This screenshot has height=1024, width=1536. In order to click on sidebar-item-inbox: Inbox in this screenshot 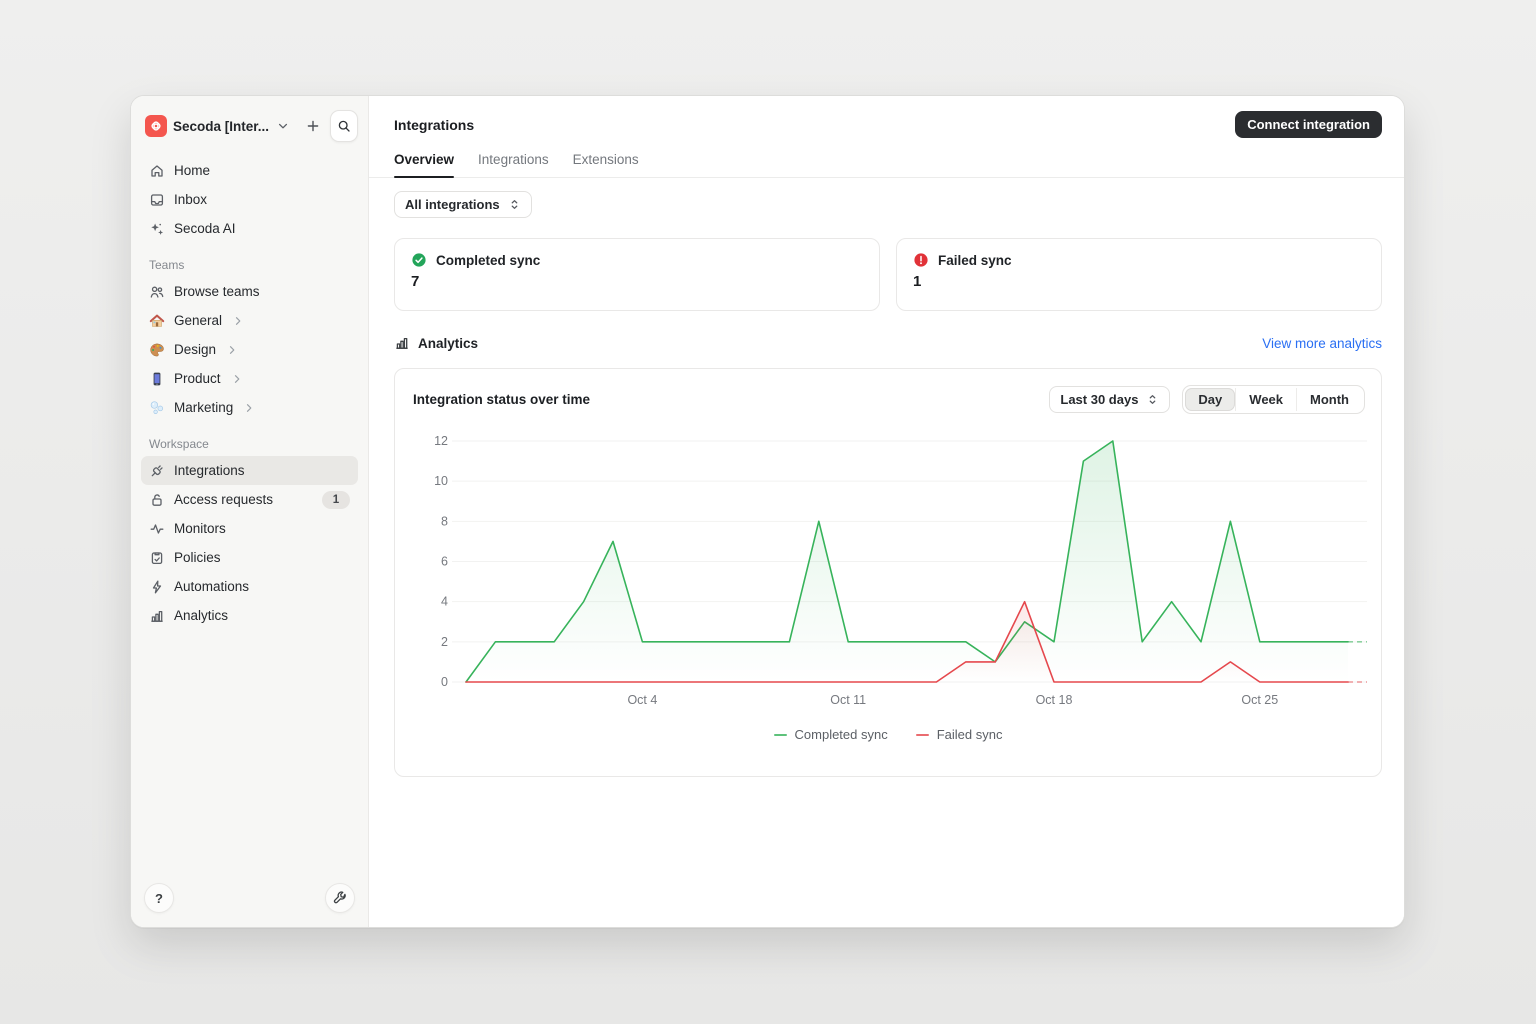, I will do `click(249, 199)`.